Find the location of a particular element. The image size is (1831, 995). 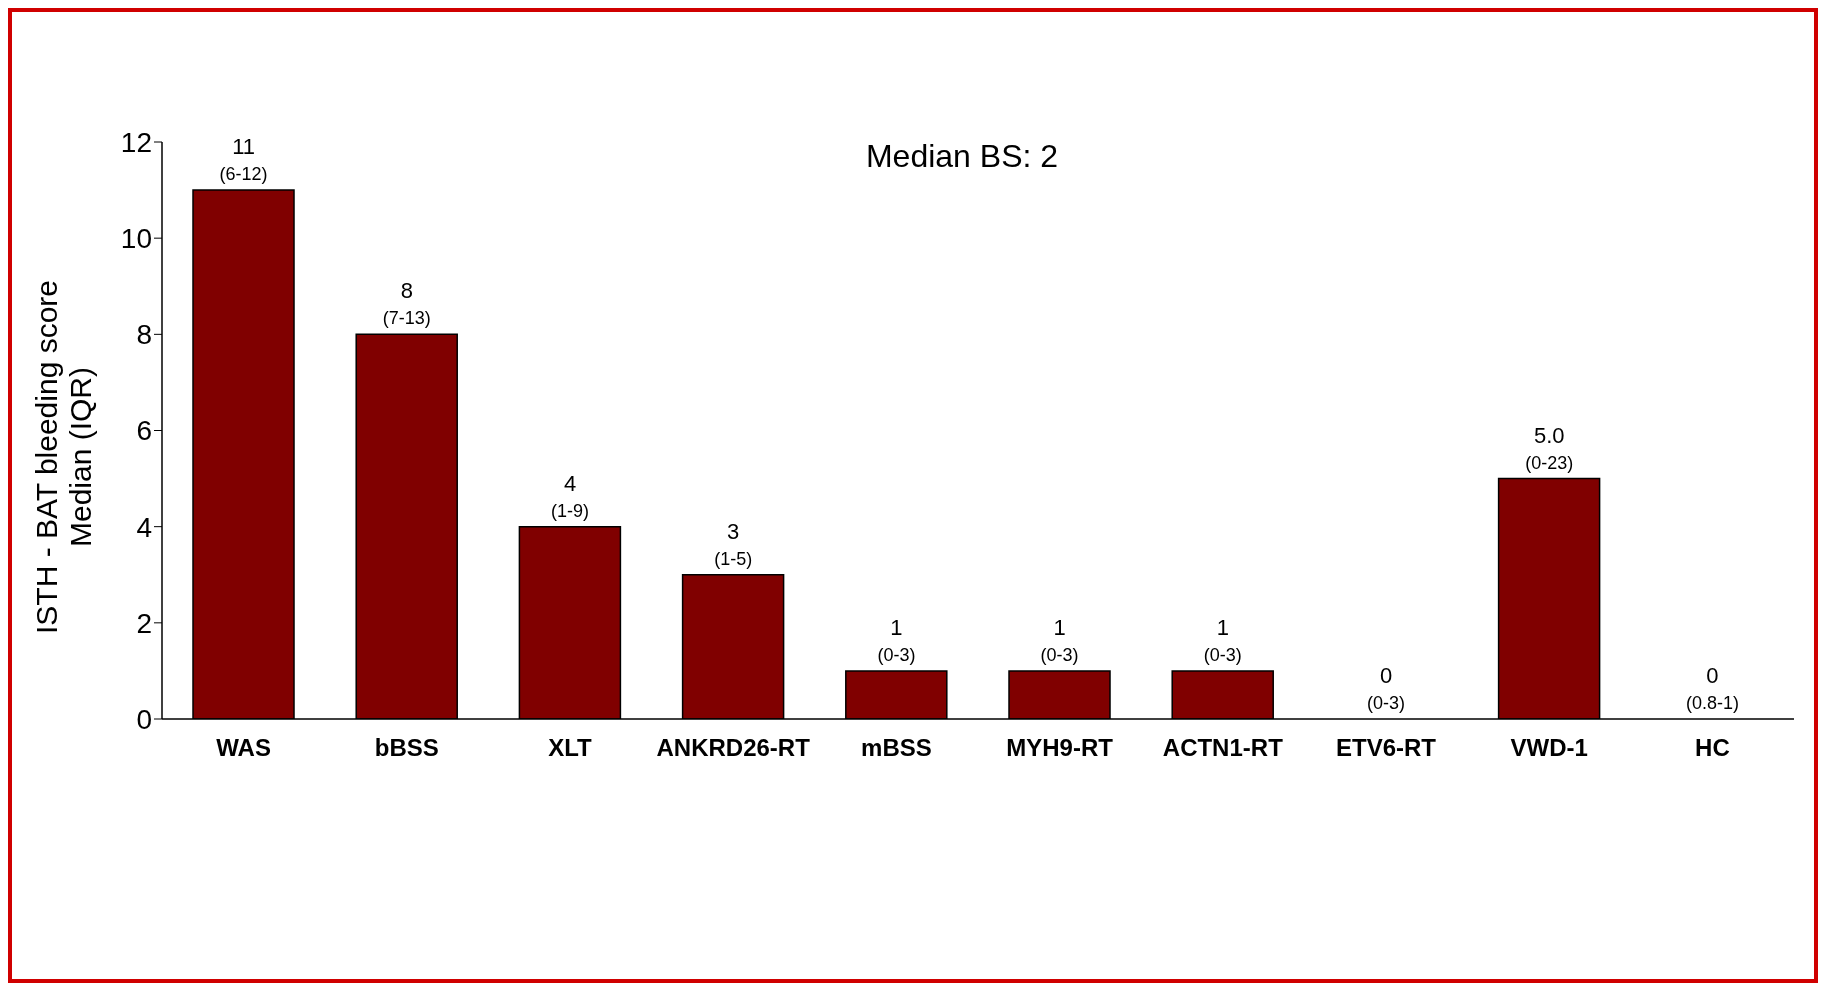

annotation: Median BS: 2 is located at coordinates (962, 156).